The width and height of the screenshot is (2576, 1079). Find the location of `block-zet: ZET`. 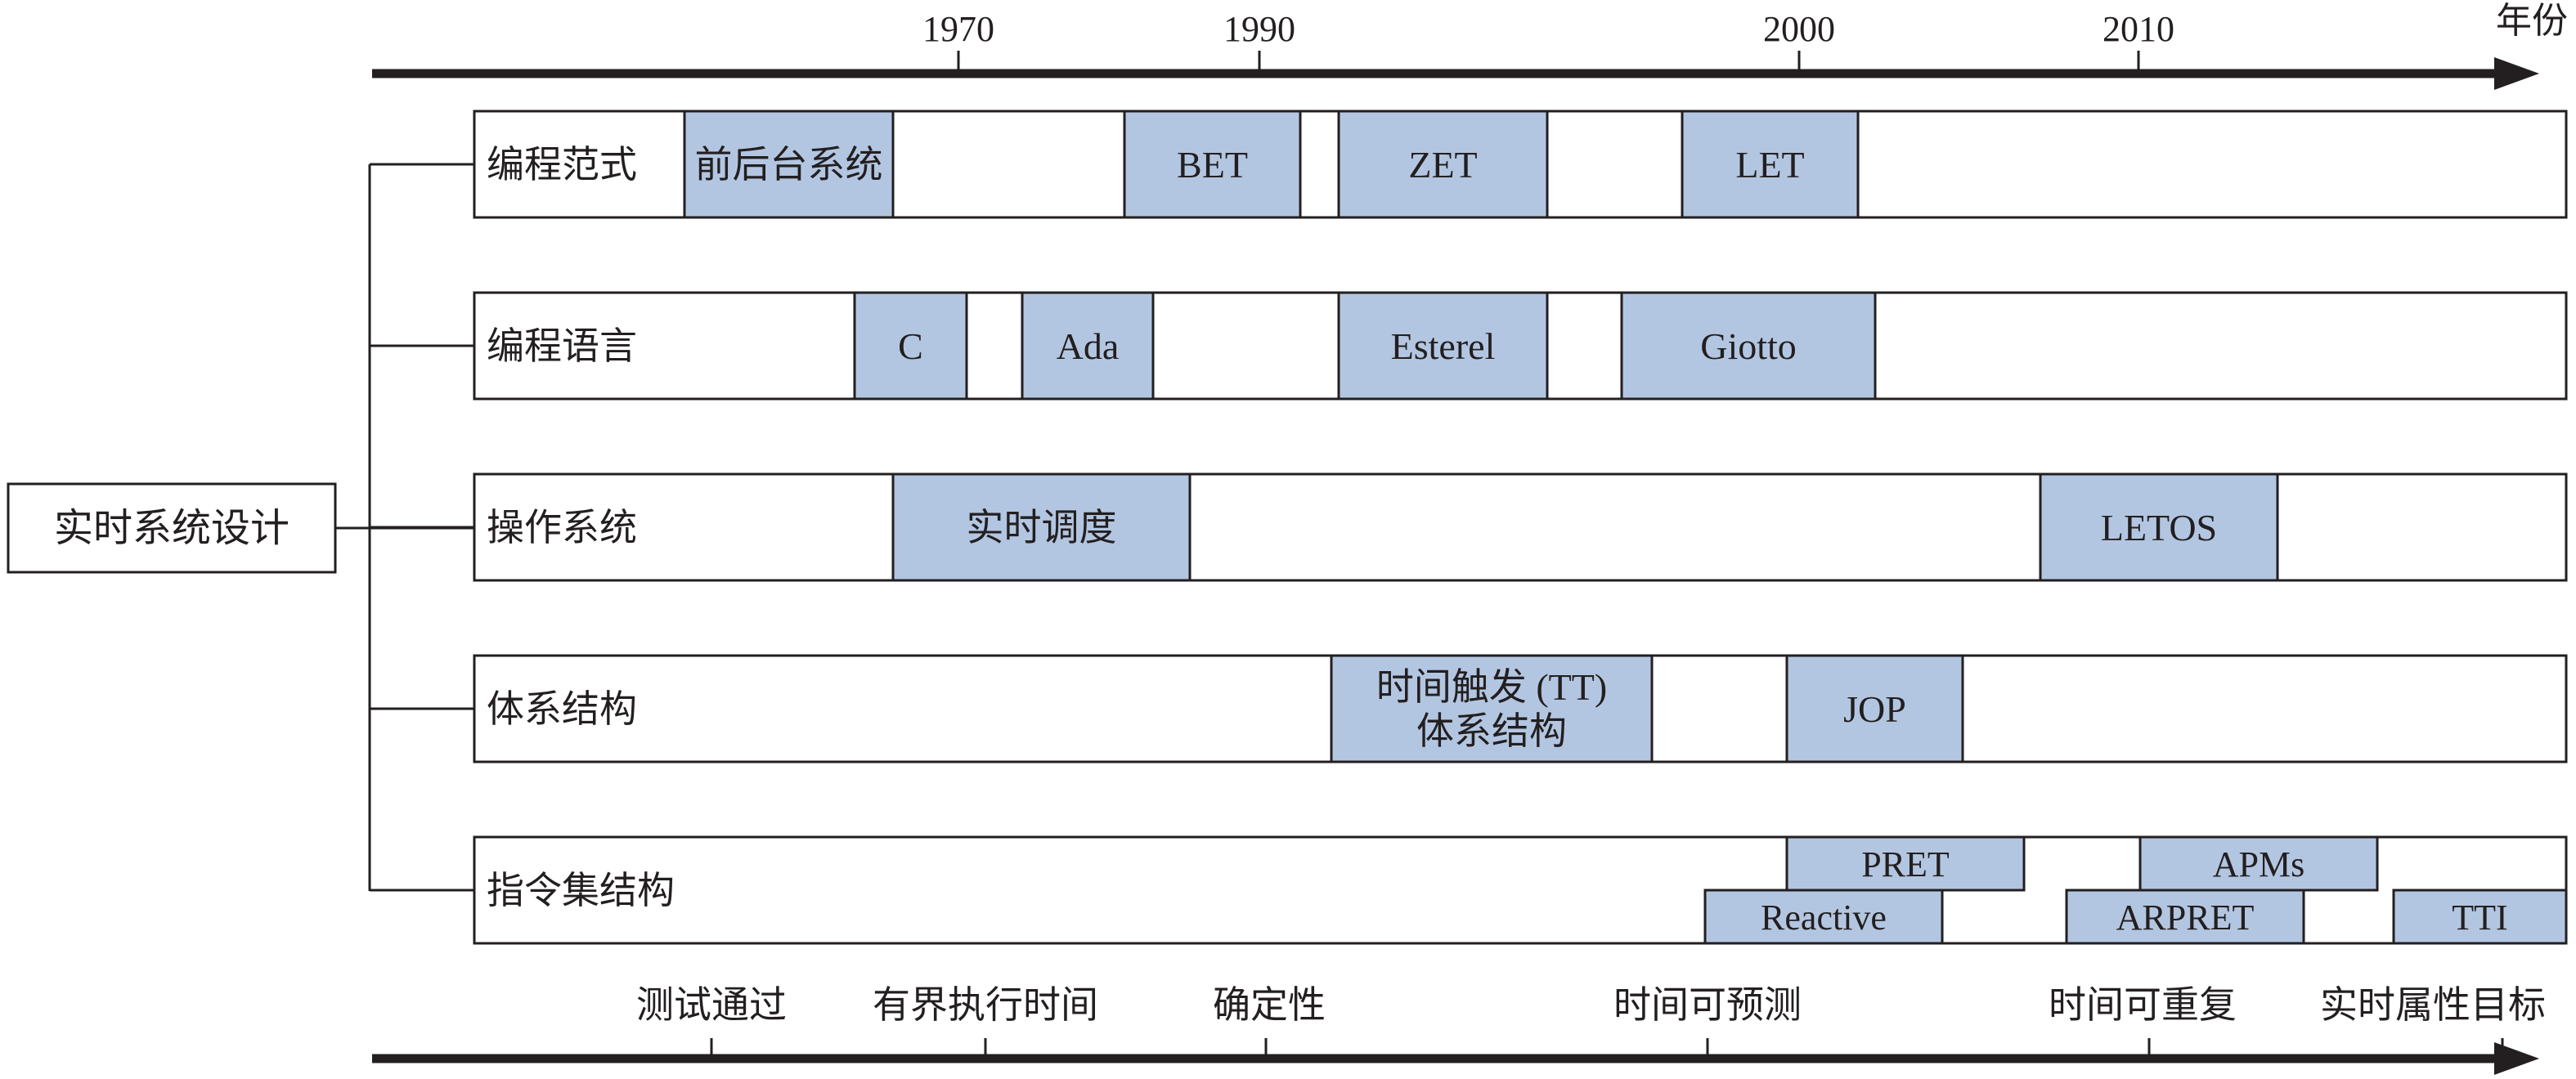

block-zet: ZET is located at coordinates (1443, 165).